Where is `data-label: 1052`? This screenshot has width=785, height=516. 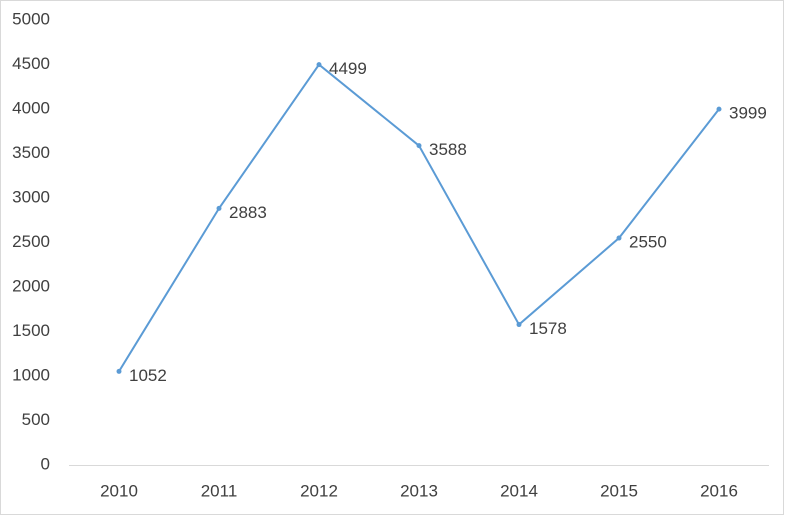
data-label: 1052 is located at coordinates (148, 375).